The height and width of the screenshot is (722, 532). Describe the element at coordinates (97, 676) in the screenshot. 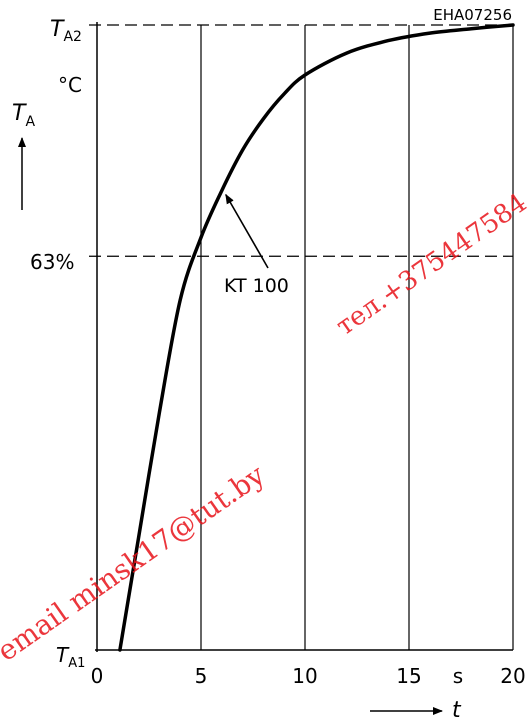

I see `x-tick-label-0: 0` at that location.